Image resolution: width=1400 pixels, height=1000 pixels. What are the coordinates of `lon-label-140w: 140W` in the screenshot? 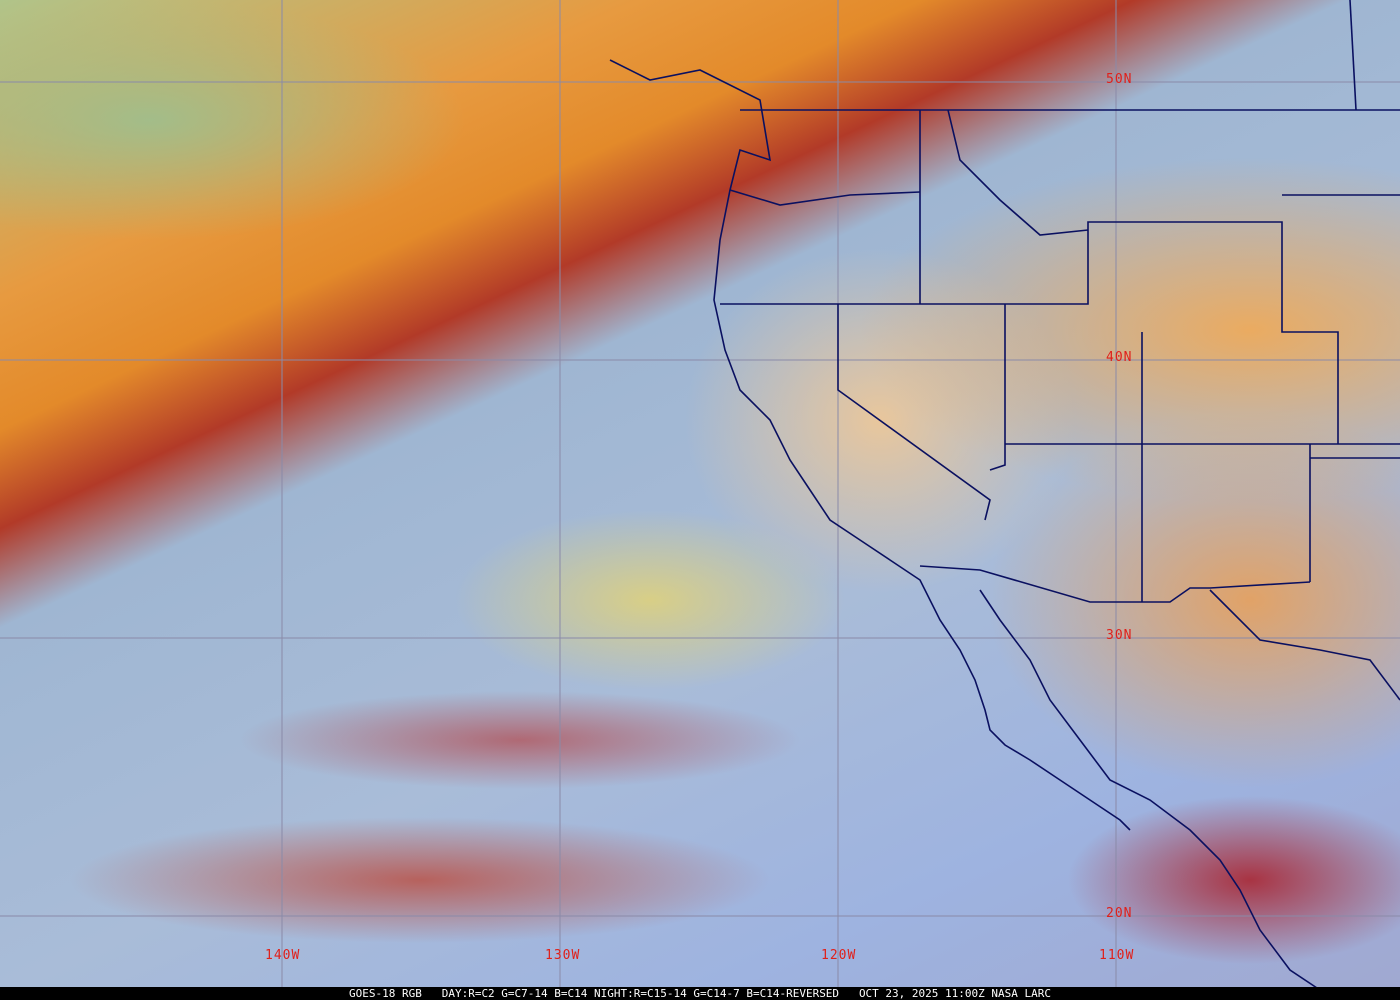 It's located at (283, 955).